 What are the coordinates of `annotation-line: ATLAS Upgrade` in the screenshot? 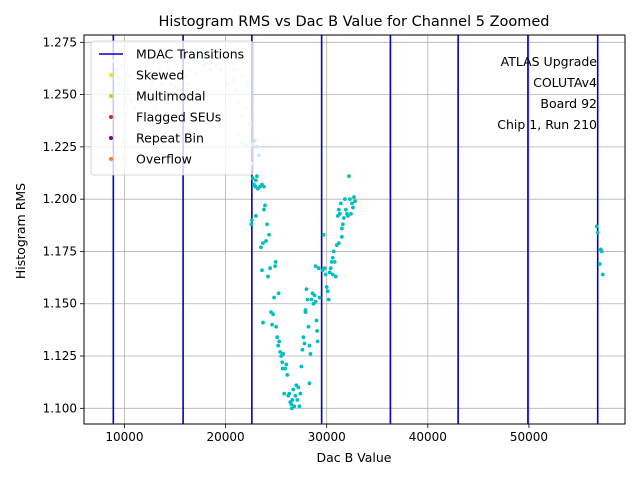 It's located at (549, 61).